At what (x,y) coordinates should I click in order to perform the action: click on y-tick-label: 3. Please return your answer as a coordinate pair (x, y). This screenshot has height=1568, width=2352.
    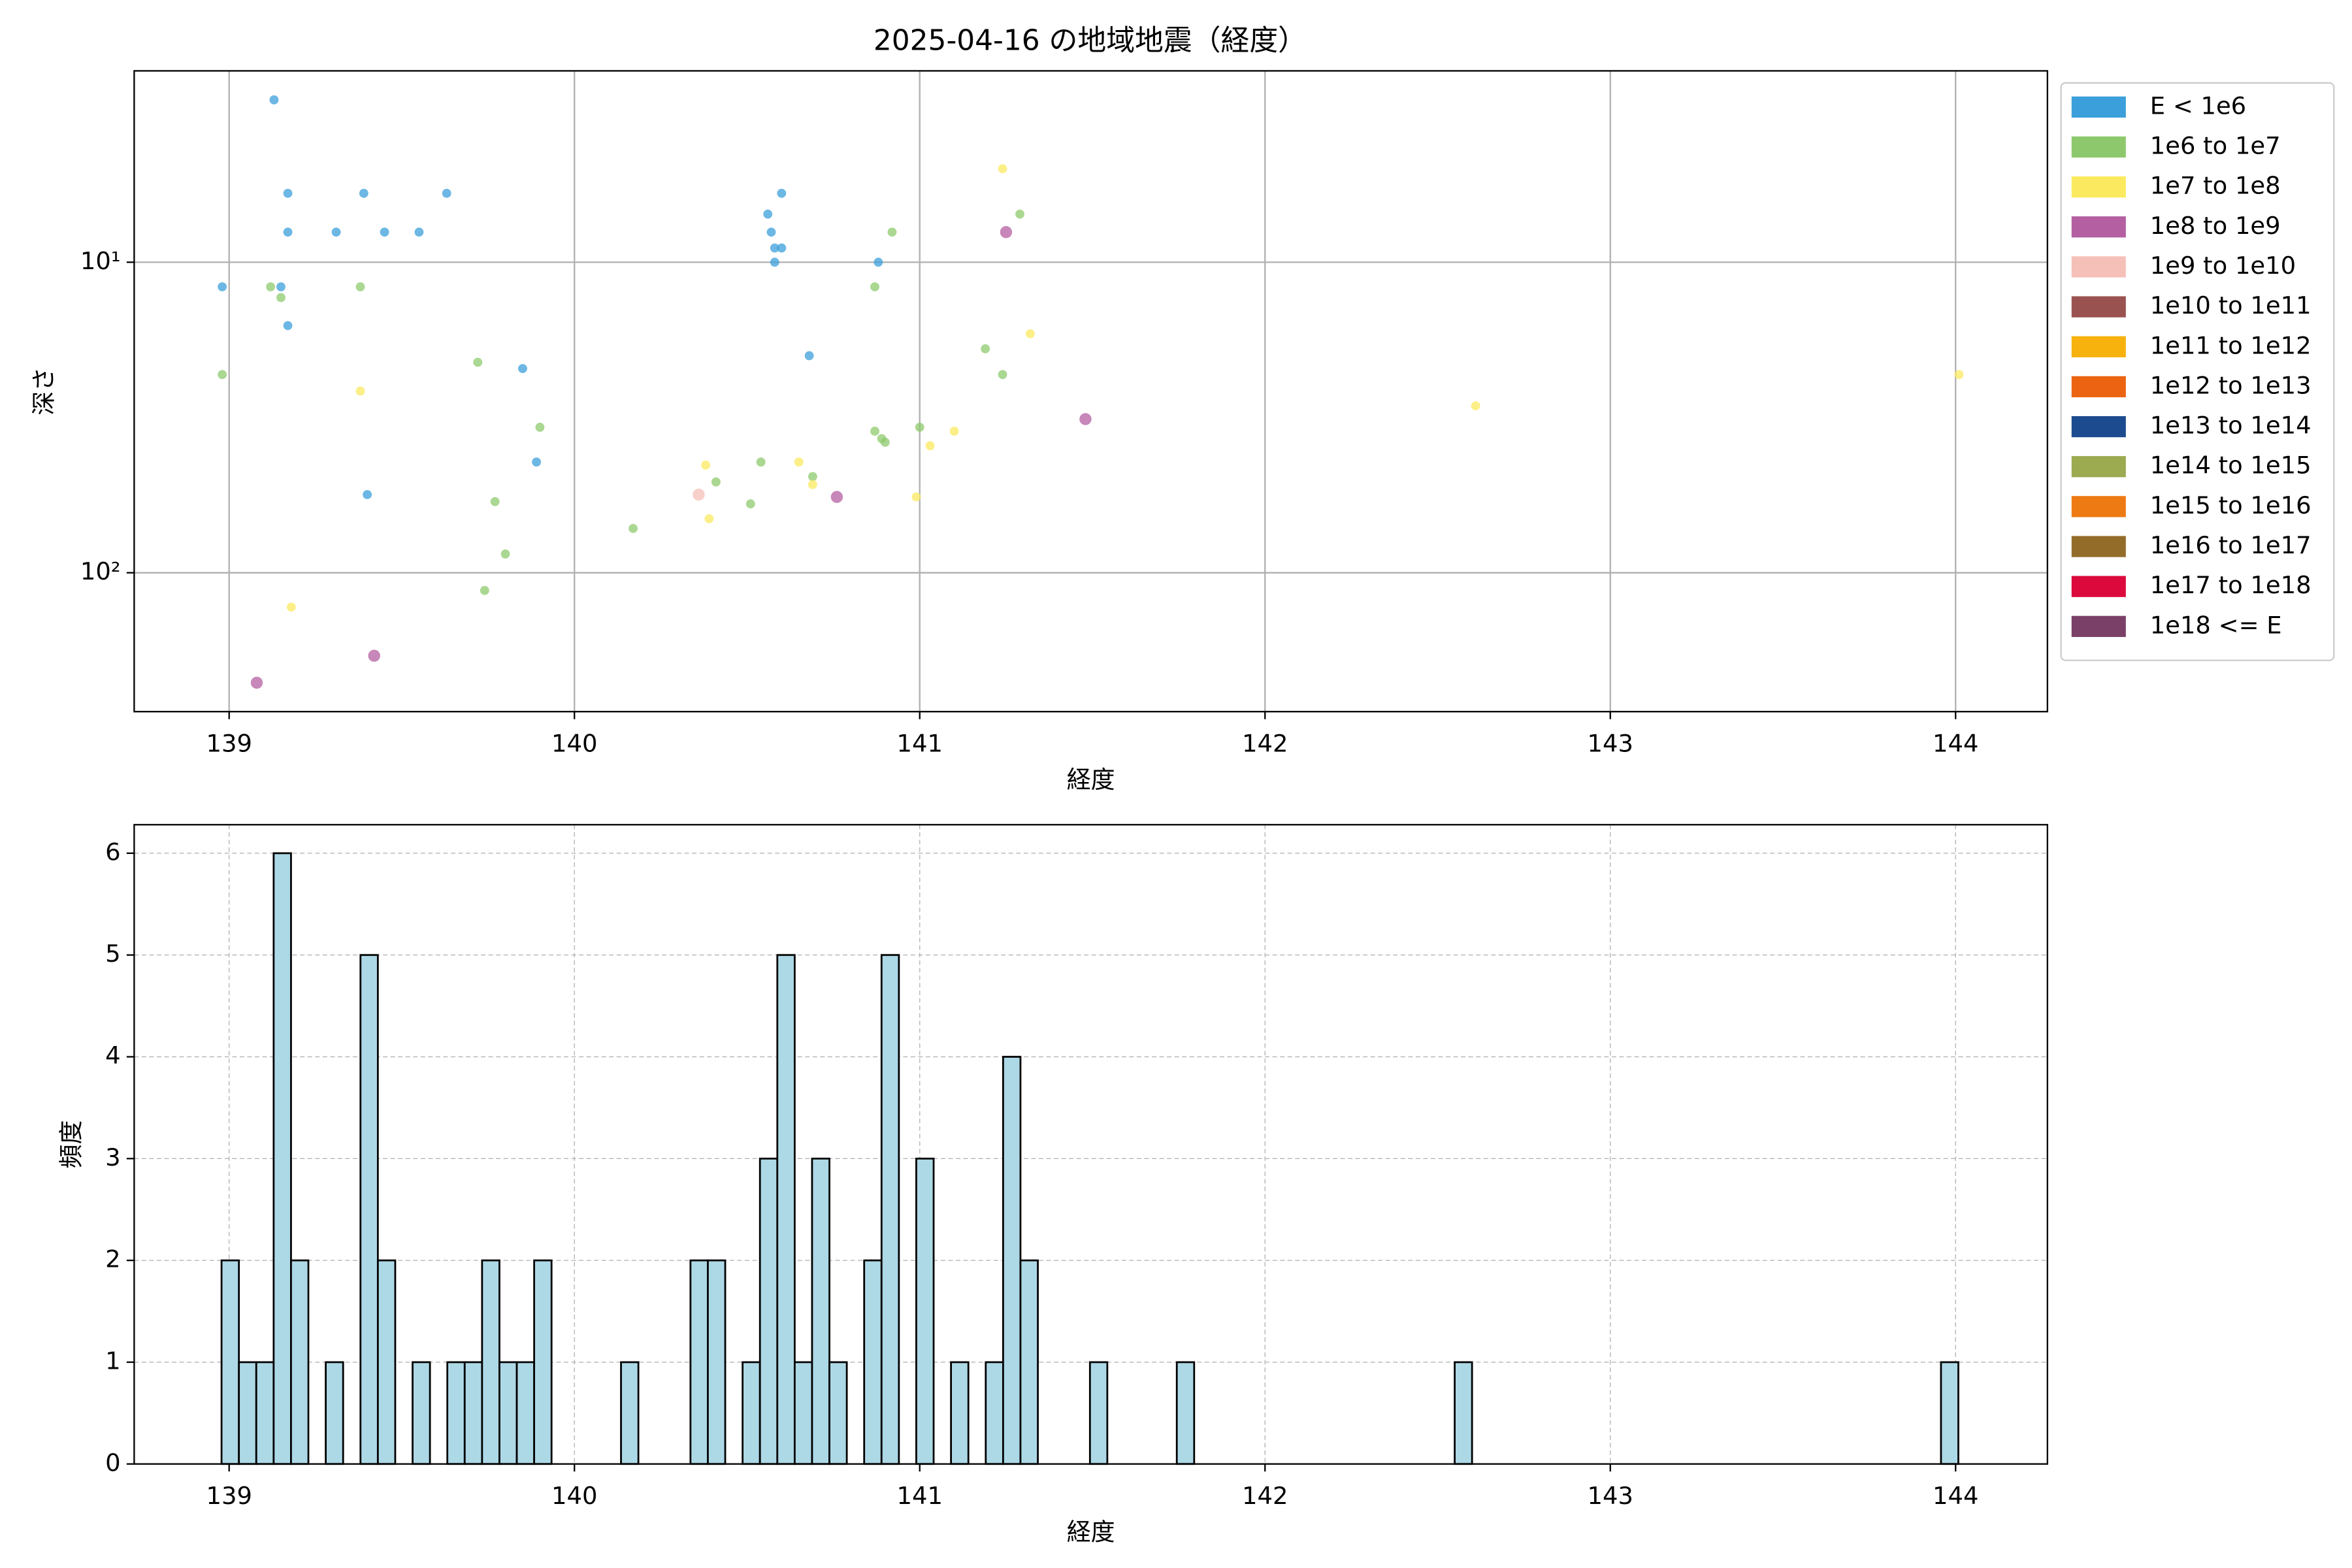
    Looking at the image, I should click on (112, 1157).